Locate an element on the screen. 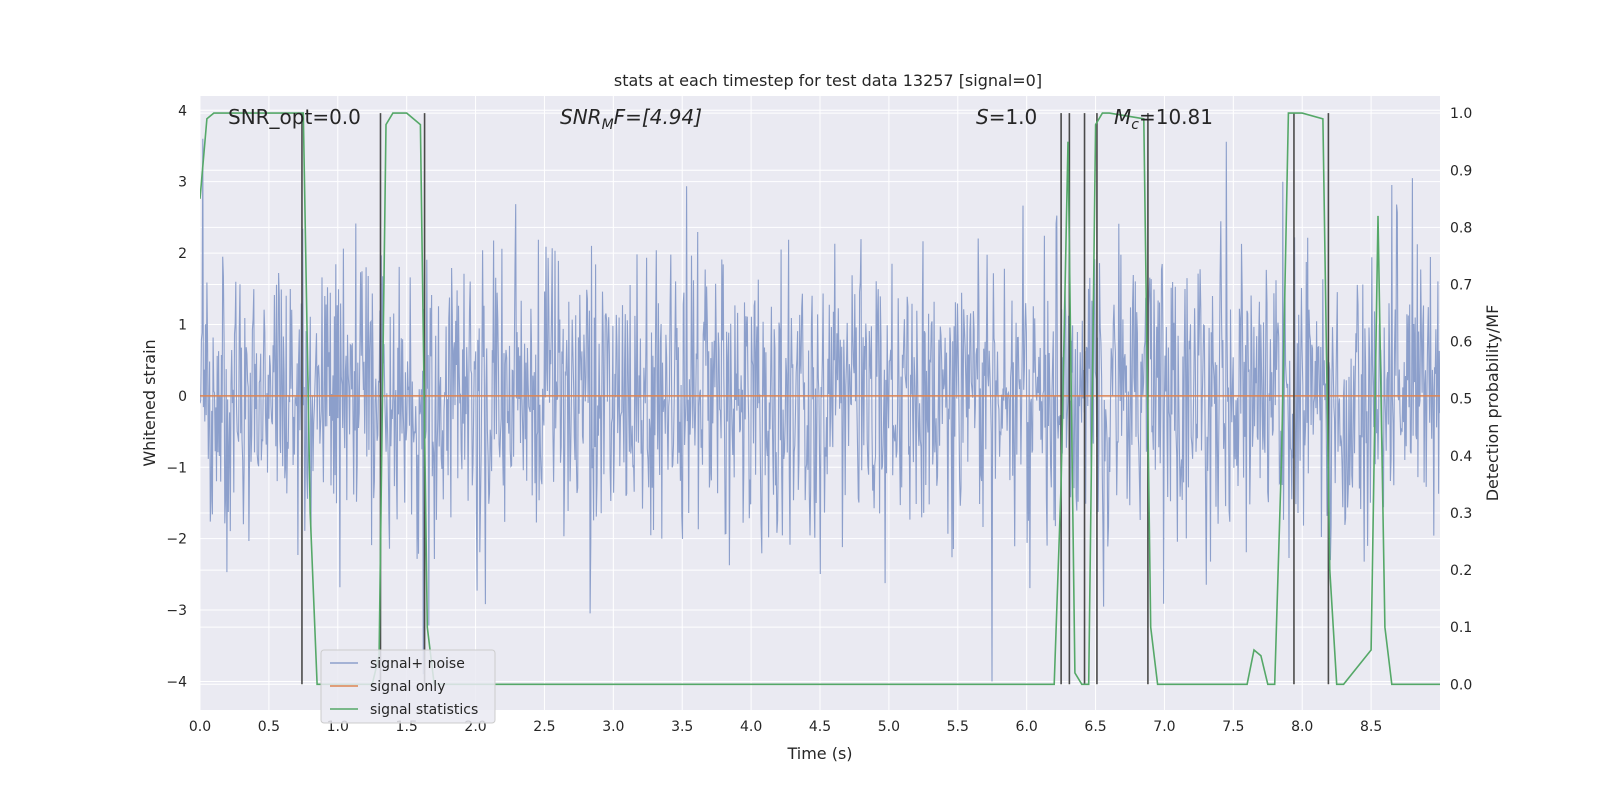 This screenshot has width=1600, height=800. y2-tick-label: 0.3 is located at coordinates (1461, 514).